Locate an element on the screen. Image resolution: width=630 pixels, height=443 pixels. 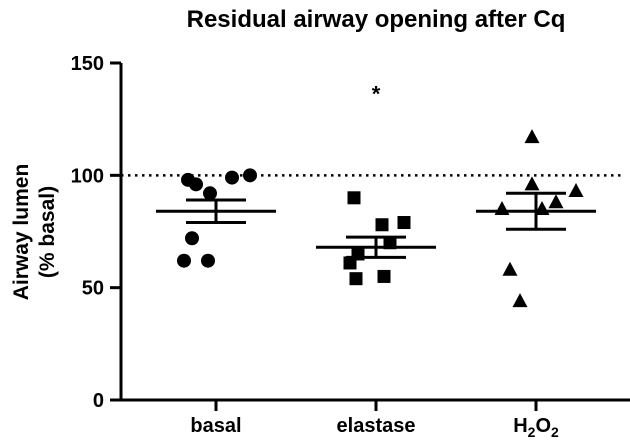
y-axis-title-line1: Airway lumen is located at coordinates (21, 232).